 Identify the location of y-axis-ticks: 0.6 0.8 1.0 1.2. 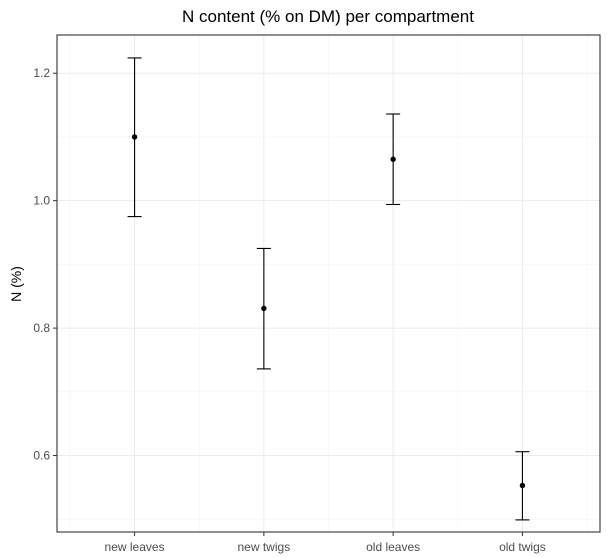
(45, 264).